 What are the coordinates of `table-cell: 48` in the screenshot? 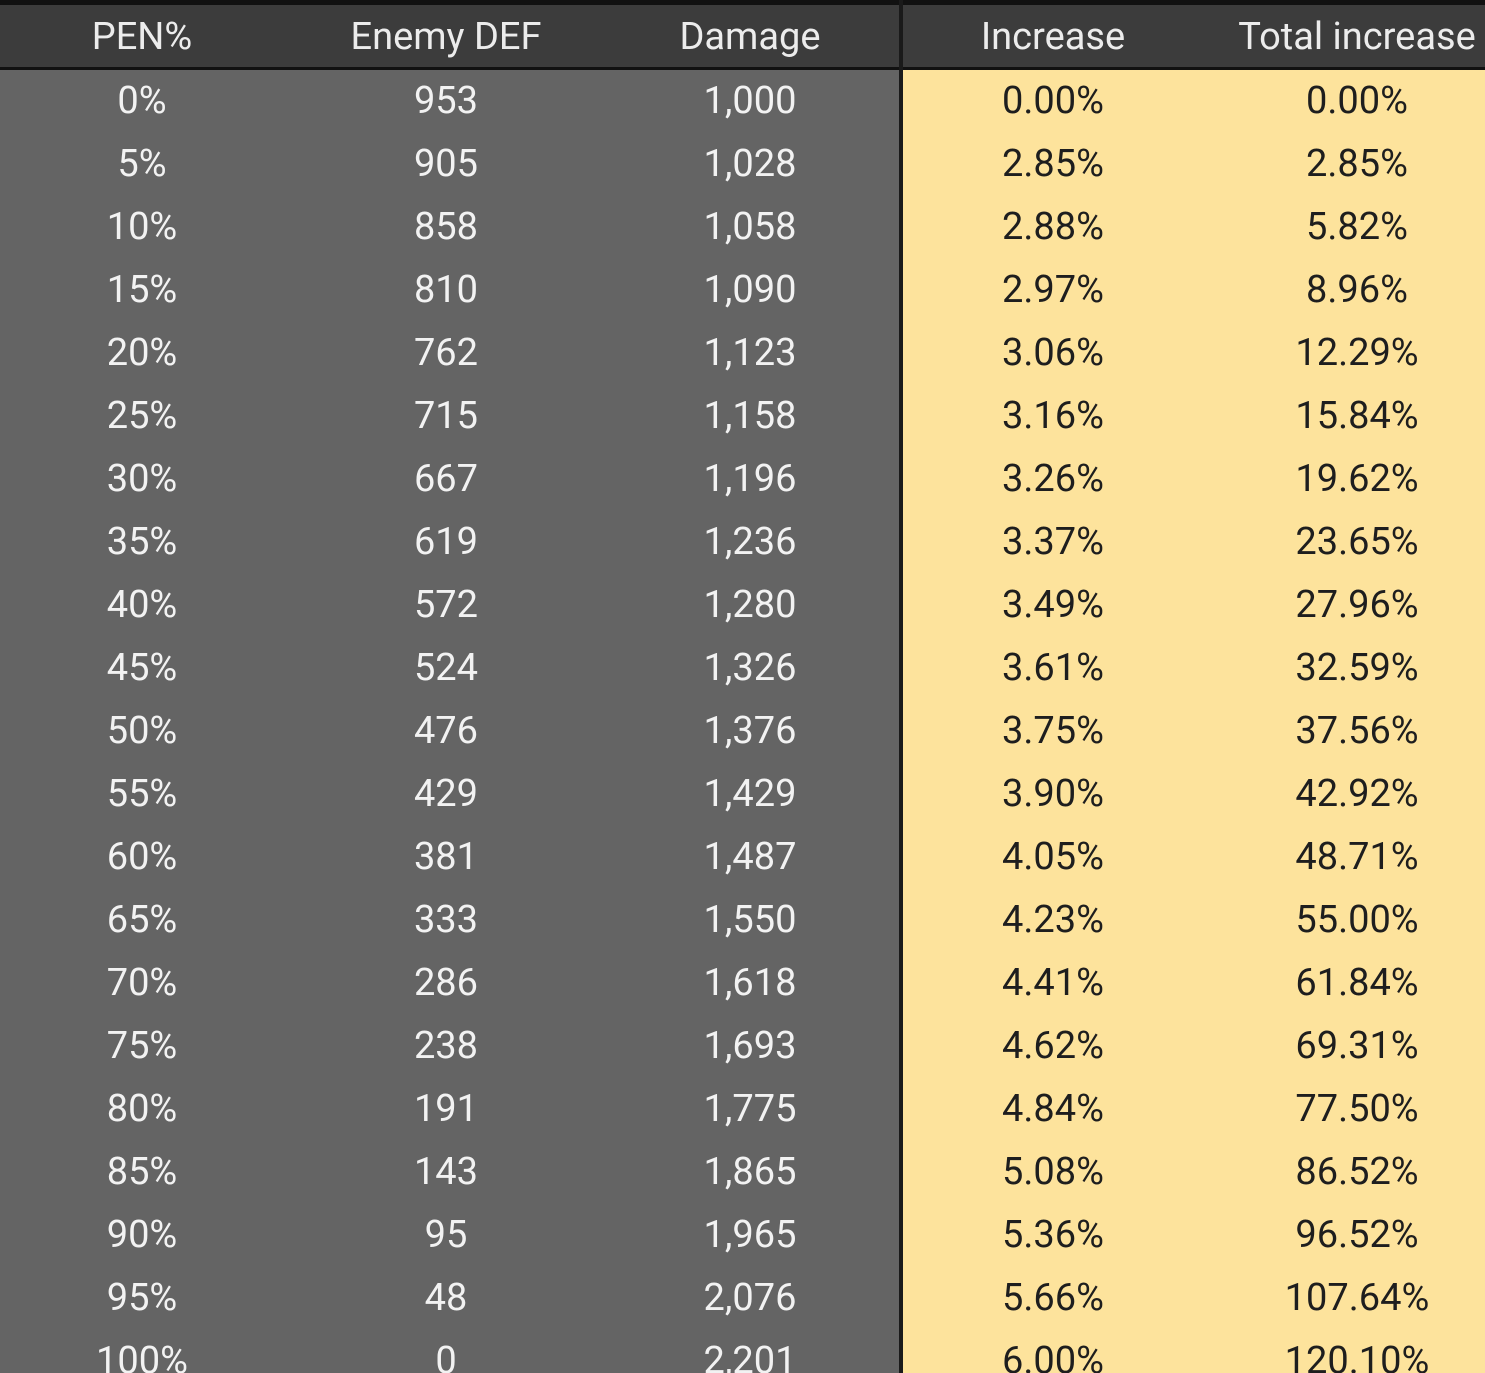 It's located at (446, 1298).